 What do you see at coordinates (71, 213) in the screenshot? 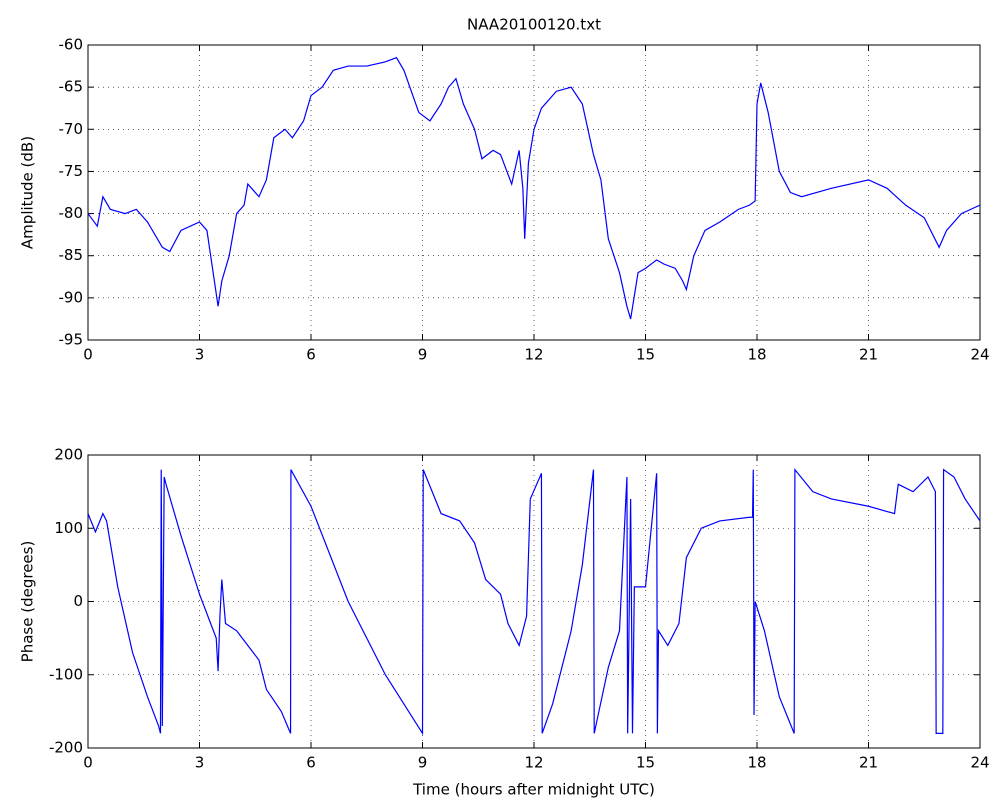
I see `y-tick-label: -80` at bounding box center [71, 213].